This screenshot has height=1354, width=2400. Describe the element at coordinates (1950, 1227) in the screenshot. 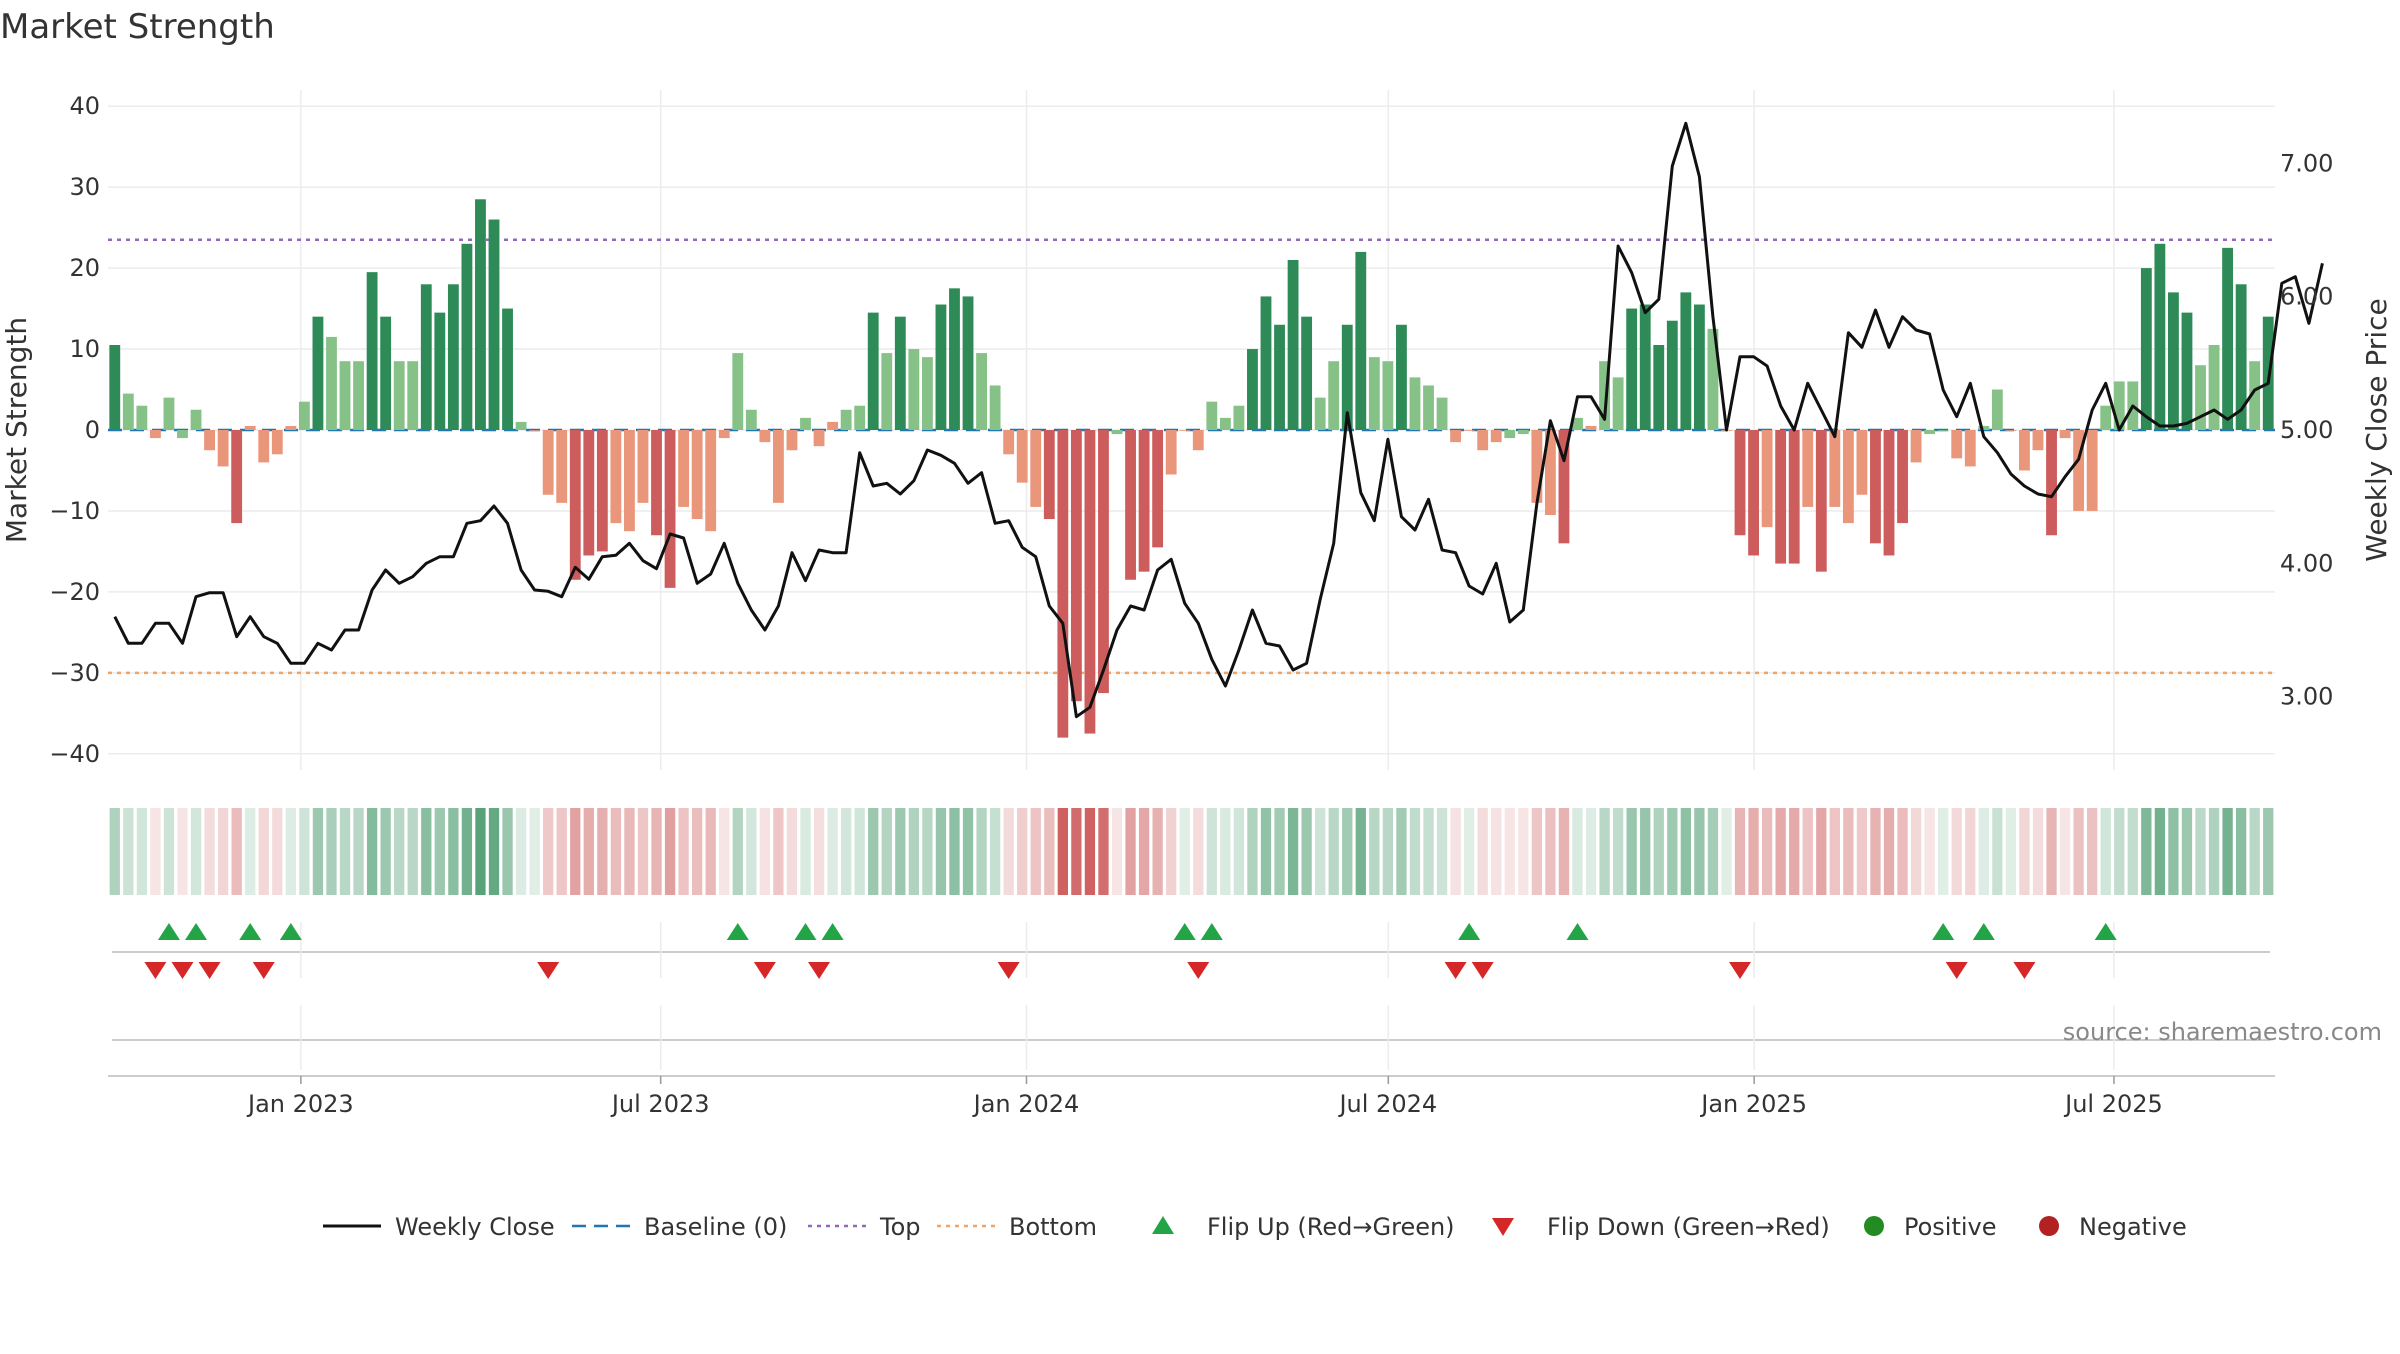

I see `legend-label: Positive` at that location.